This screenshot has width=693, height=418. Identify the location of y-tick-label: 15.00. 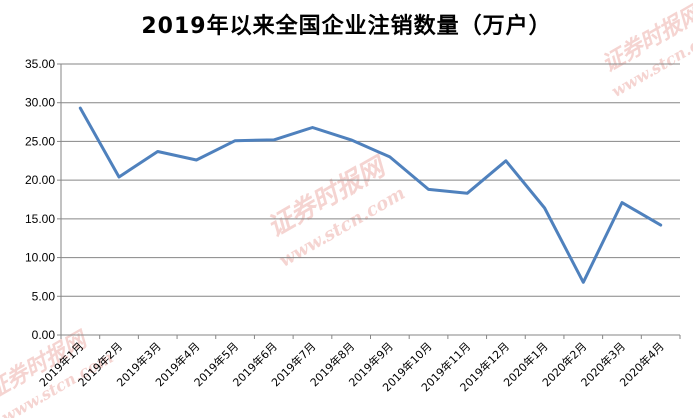
(40, 219).